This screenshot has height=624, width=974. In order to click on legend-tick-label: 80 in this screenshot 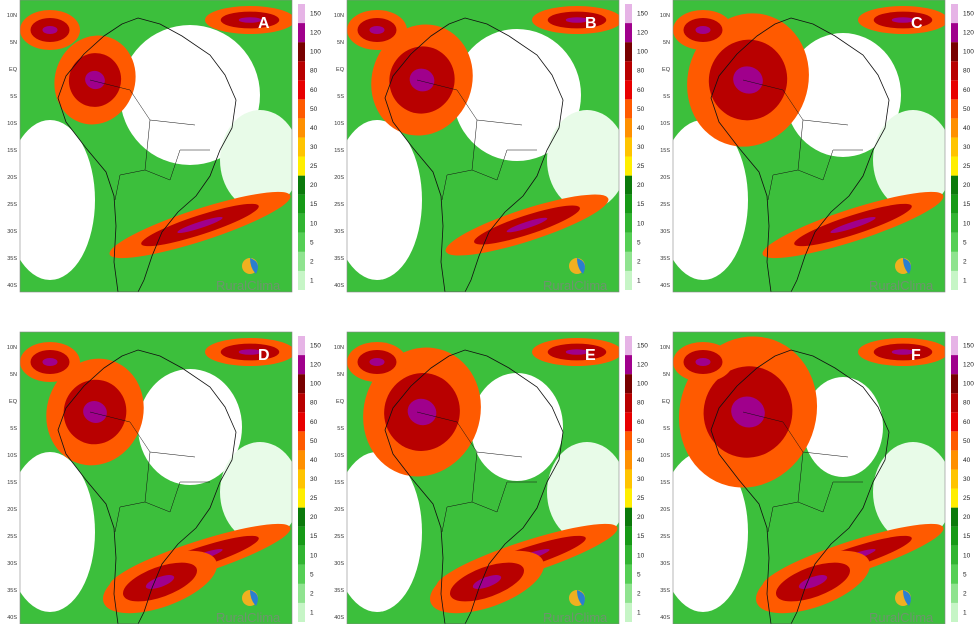, I will do `click(967, 403)`.